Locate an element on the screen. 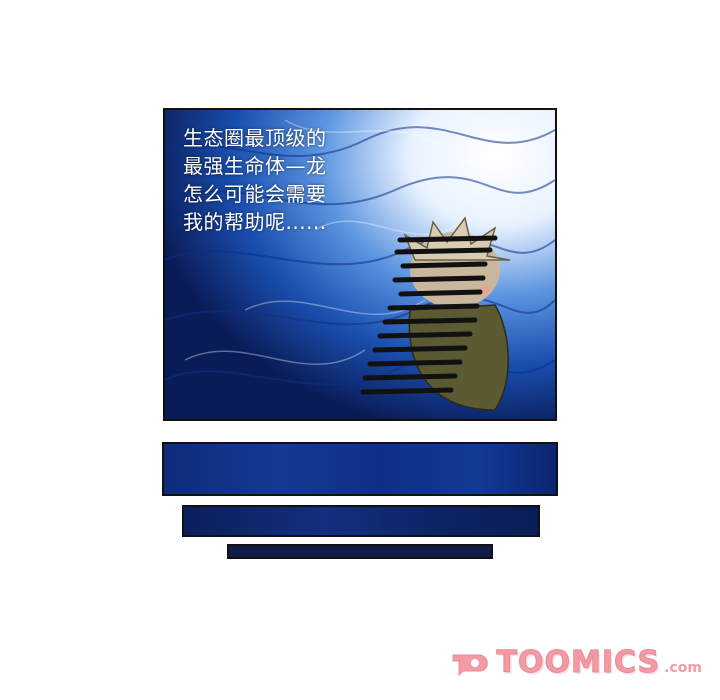  caption-line: 怎么可能会需要 is located at coordinates (255, 194).